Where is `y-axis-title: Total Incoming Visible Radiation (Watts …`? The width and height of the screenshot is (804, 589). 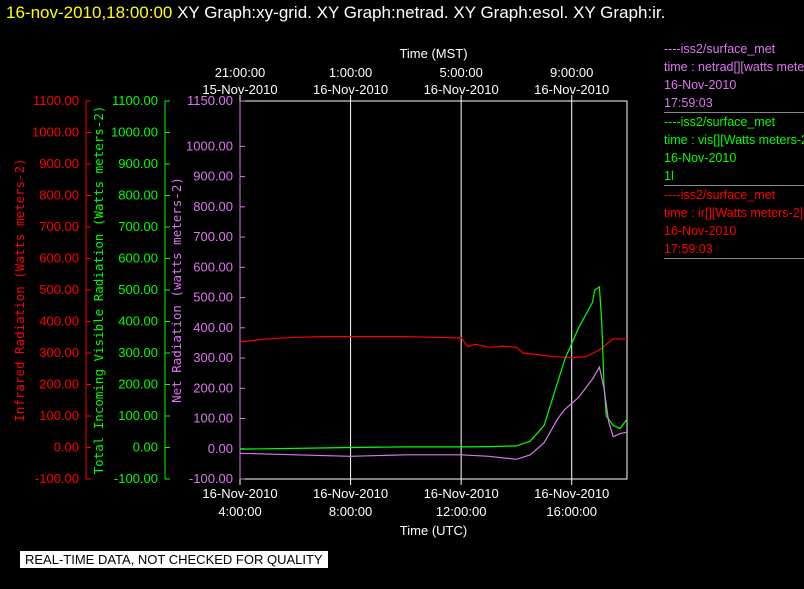
y-axis-title: Total Incoming Visible Radiation (Watts … is located at coordinates (98, 290).